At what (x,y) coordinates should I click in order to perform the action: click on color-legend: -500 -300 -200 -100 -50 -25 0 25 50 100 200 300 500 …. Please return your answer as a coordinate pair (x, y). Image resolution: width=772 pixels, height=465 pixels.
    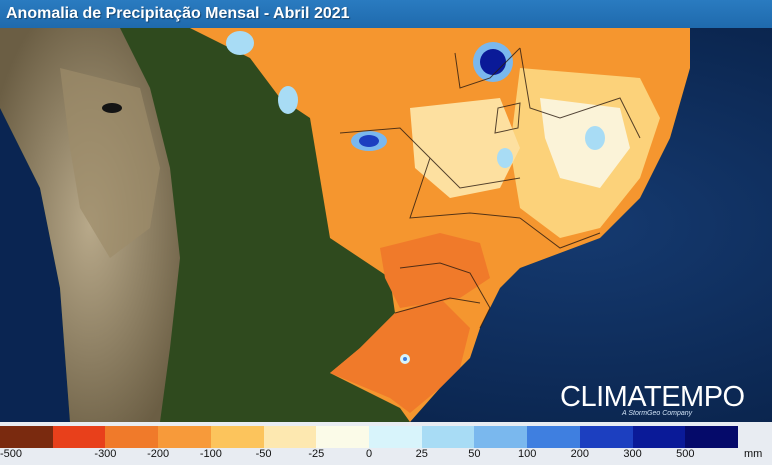
    Looking at the image, I should click on (386, 443).